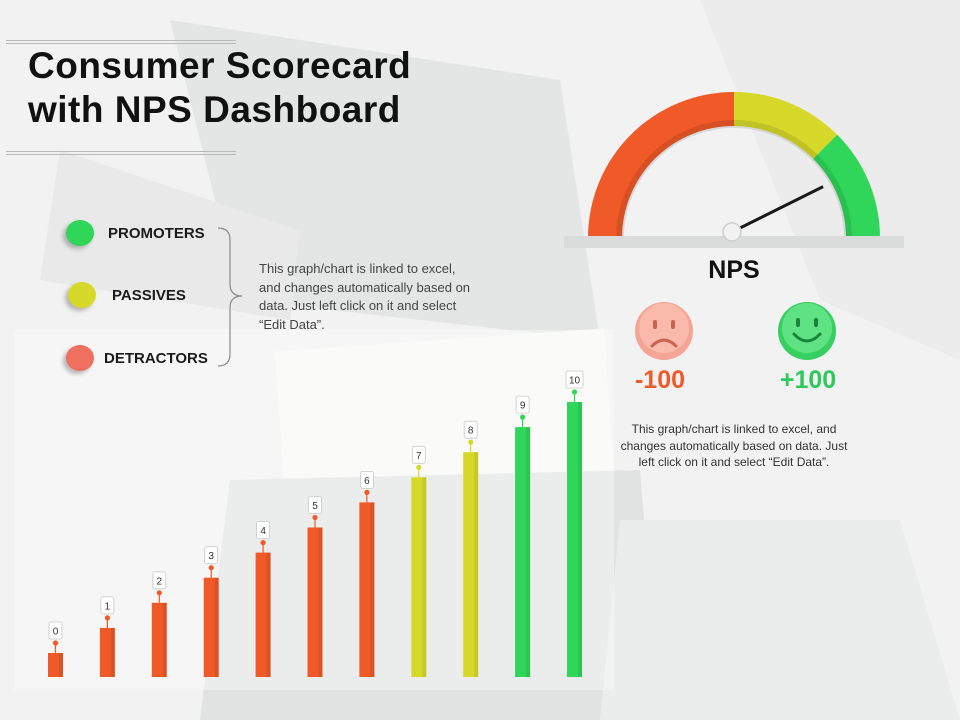 Image resolution: width=960 pixels, height=720 pixels. Describe the element at coordinates (121, 43) in the screenshot. I see `title-rule-top-inner` at that location.